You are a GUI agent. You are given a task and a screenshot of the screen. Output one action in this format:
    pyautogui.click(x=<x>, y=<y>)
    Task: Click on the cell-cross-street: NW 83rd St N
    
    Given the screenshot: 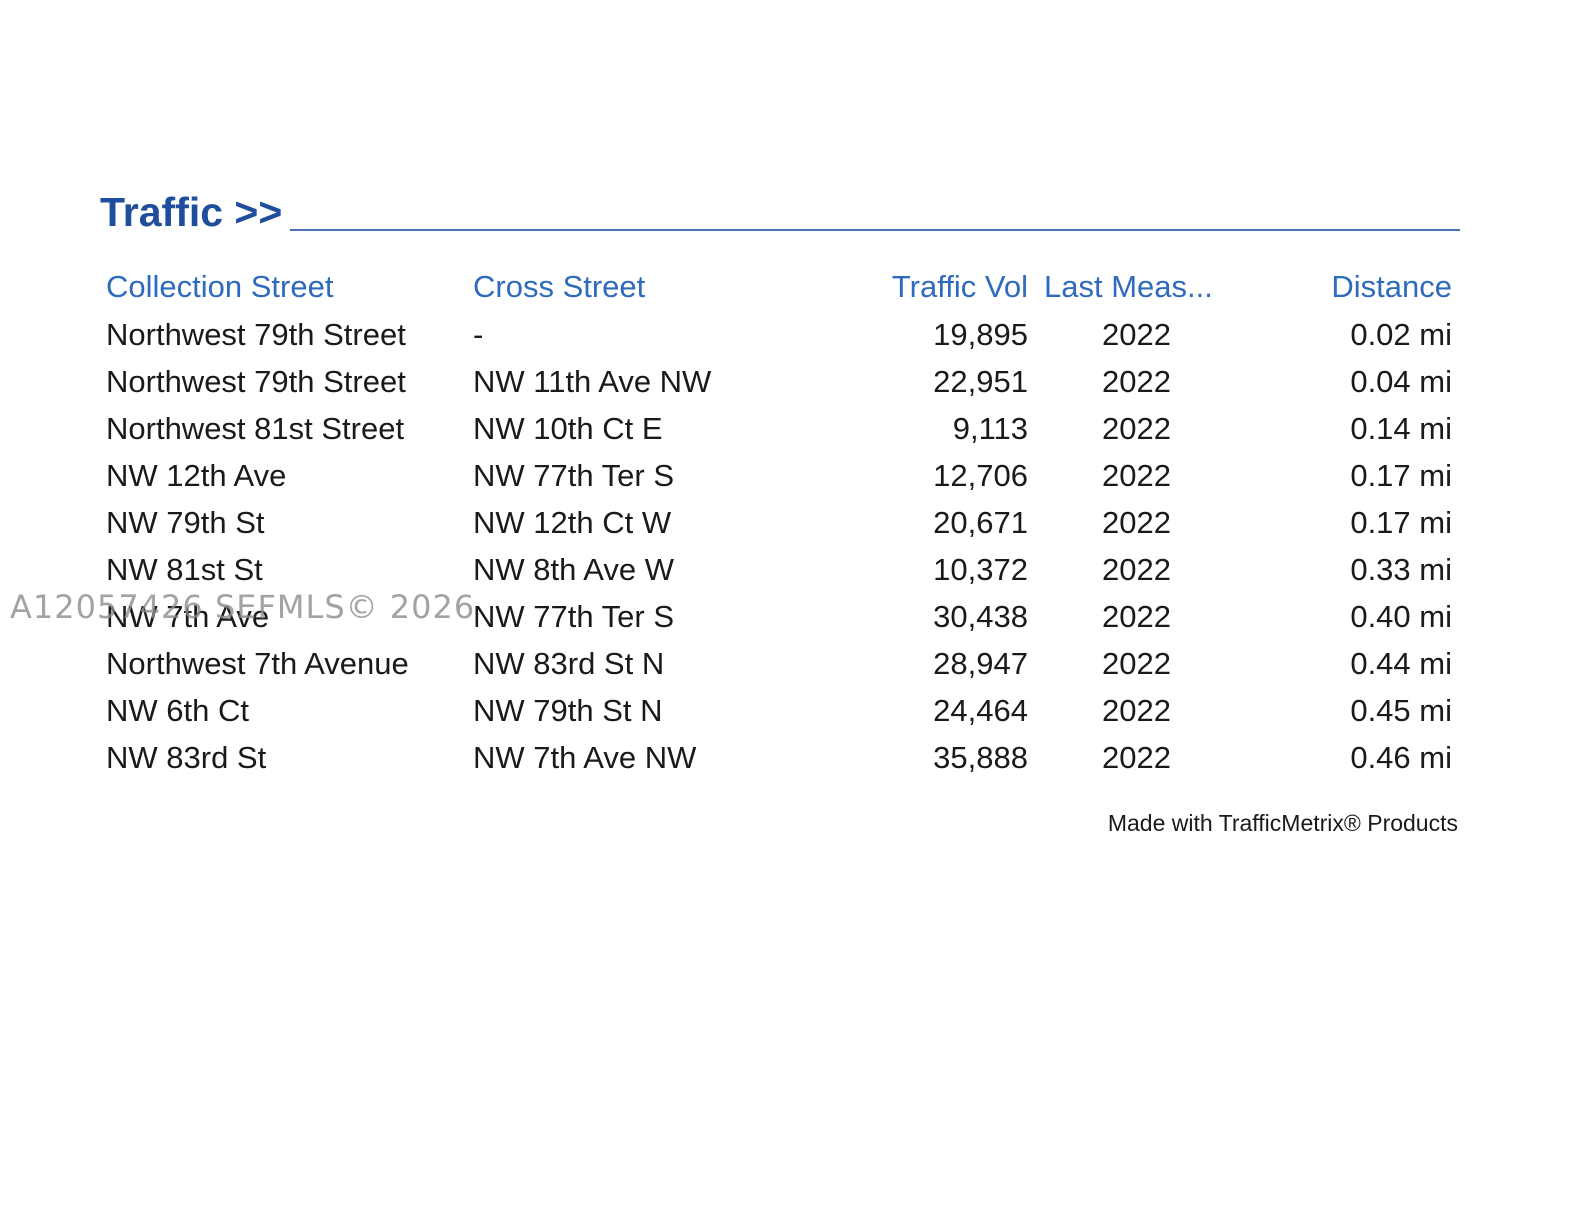 What is the action you would take?
    pyautogui.click(x=569, y=663)
    